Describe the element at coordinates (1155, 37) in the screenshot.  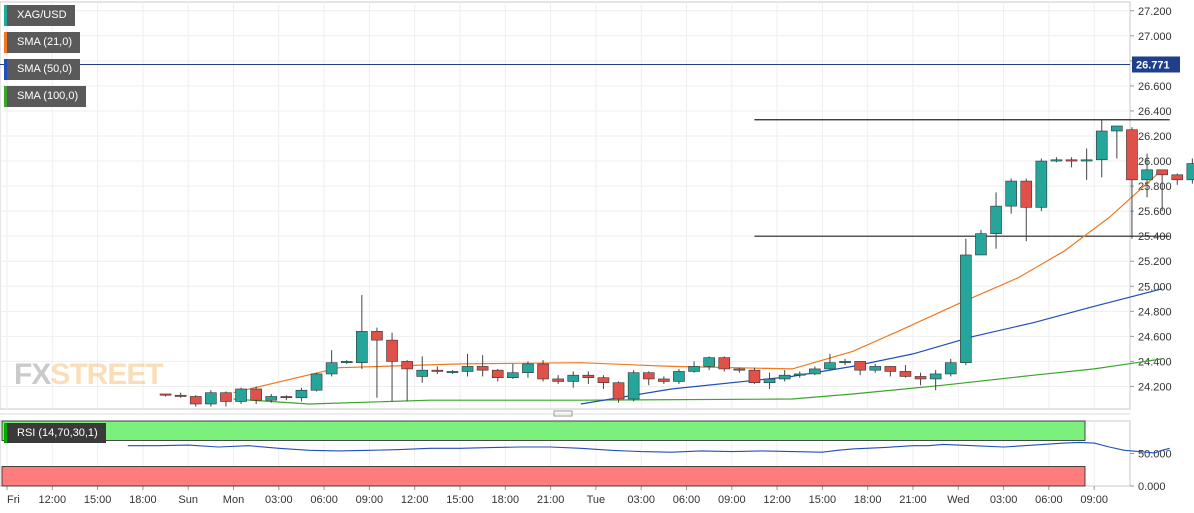
I see `price-tick-label: 27.000` at that location.